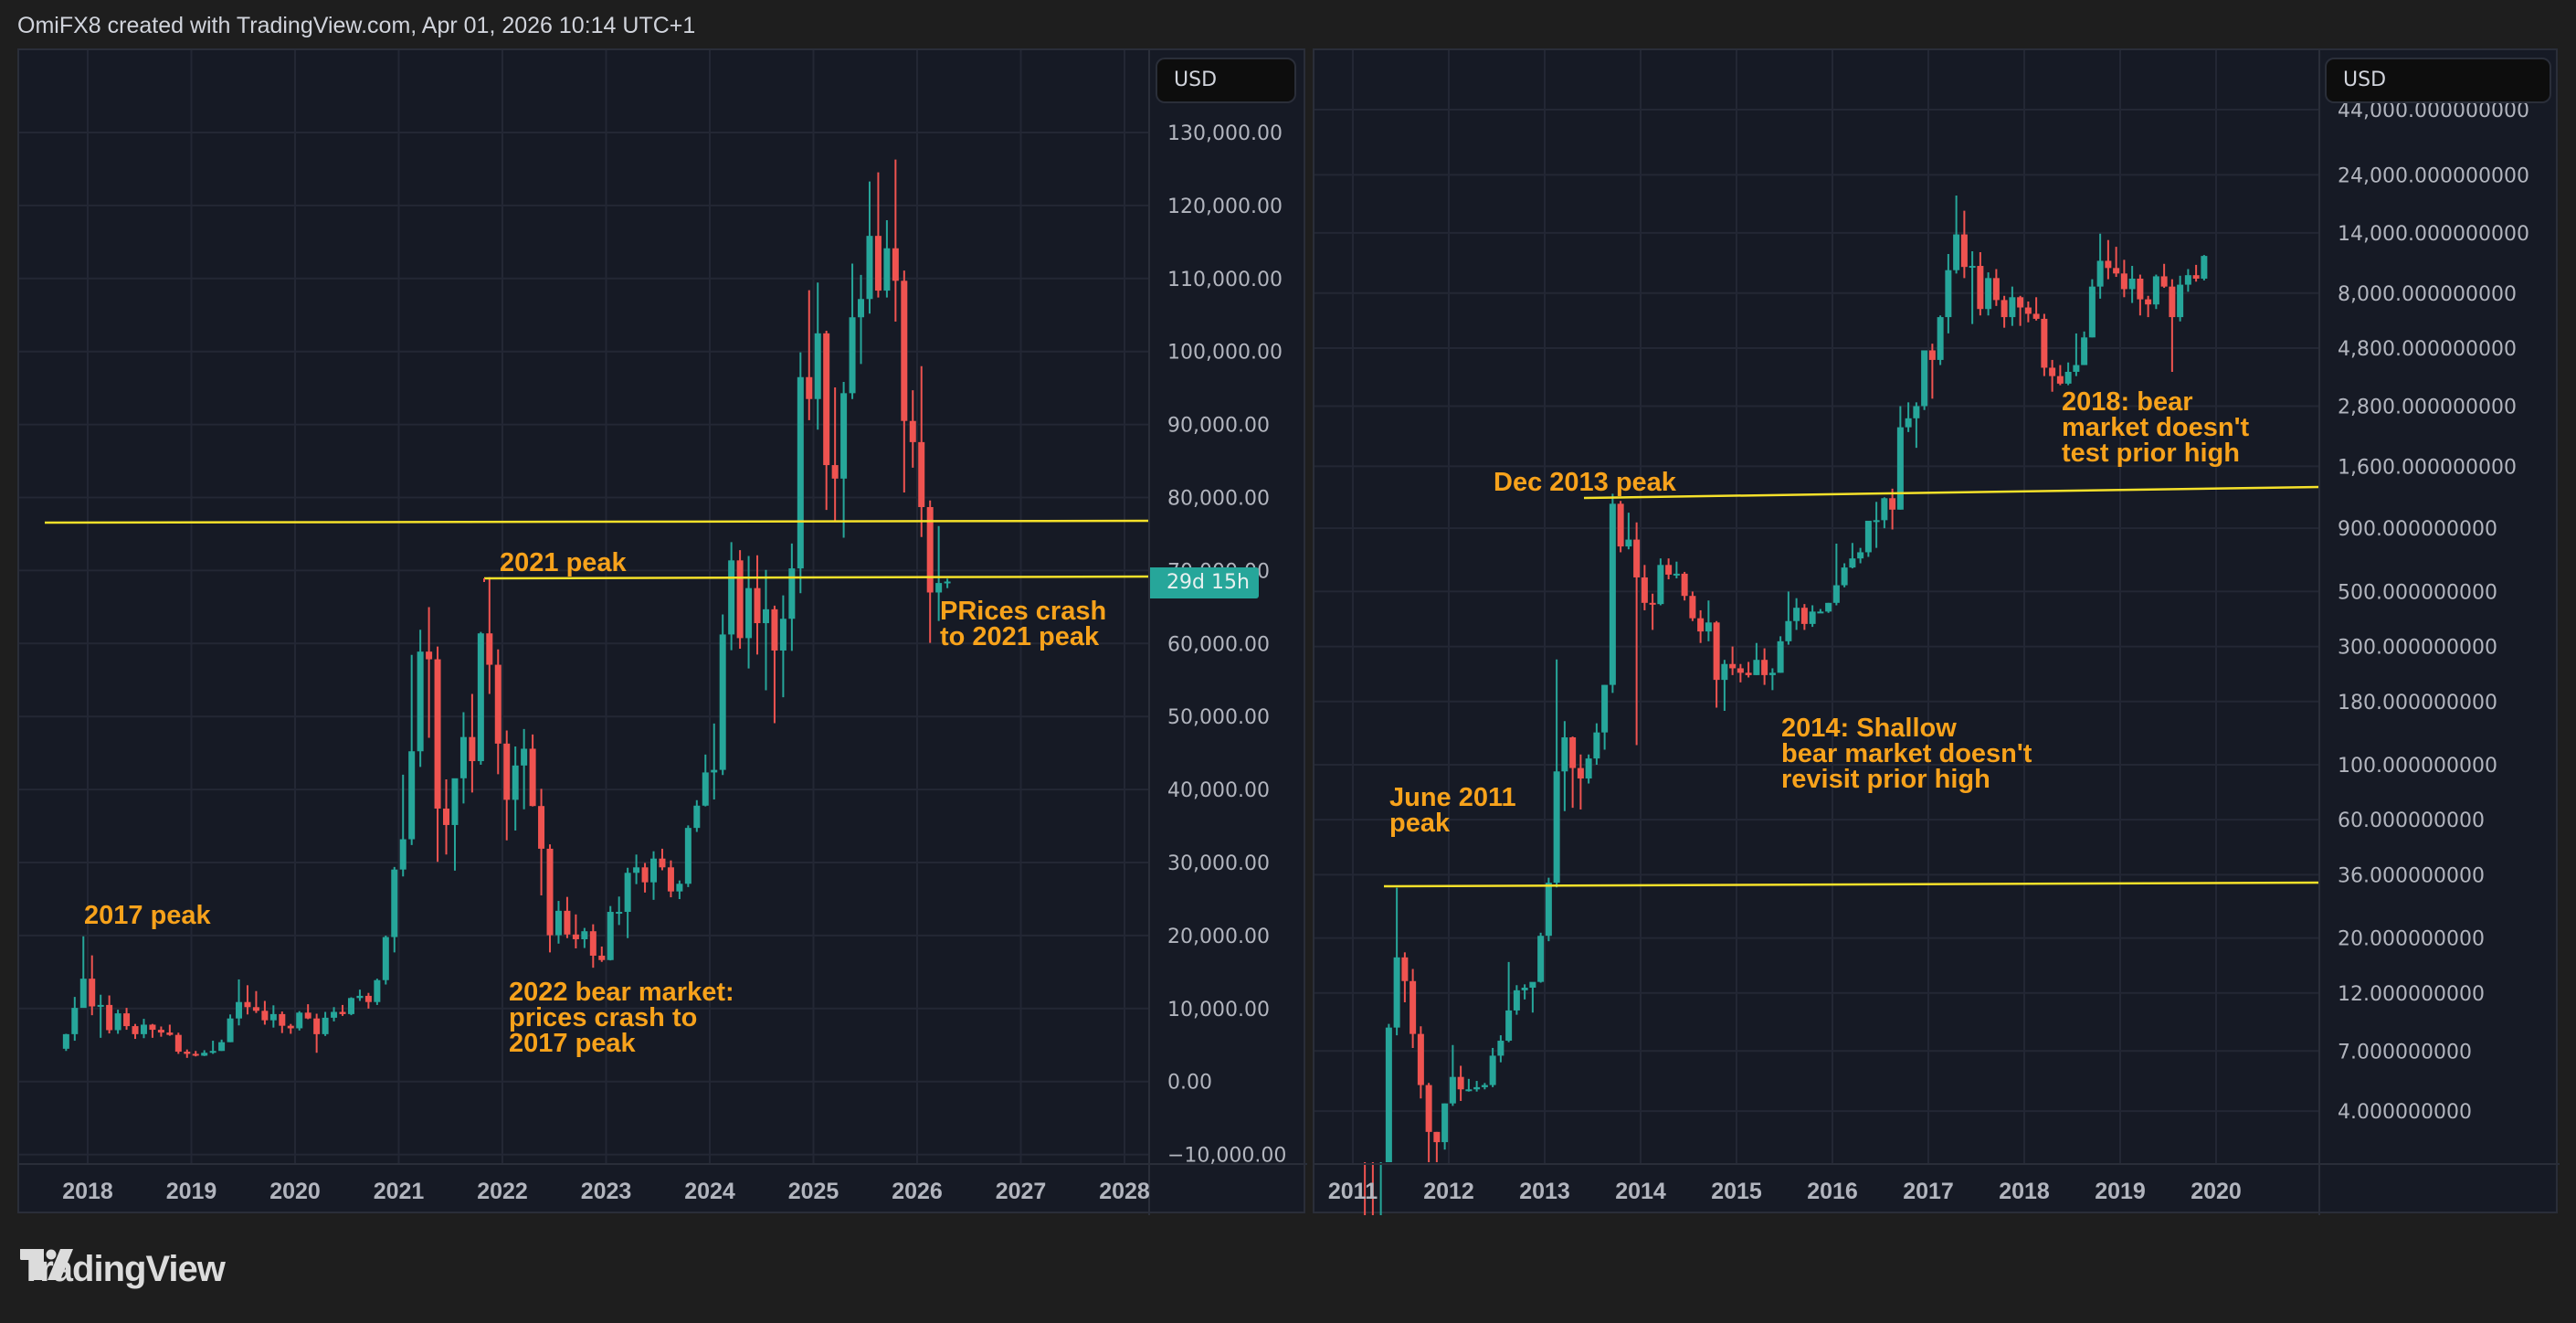 Image resolution: width=2576 pixels, height=1323 pixels. What do you see at coordinates (2433, 111) in the screenshot?
I see `price-label: 44,000.000000000` at bounding box center [2433, 111].